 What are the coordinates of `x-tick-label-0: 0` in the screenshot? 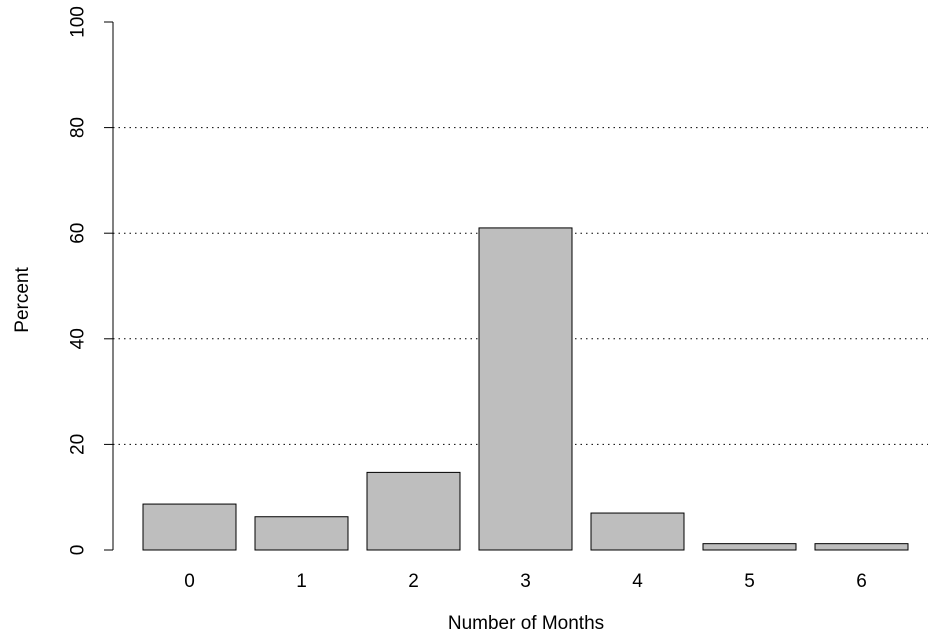 It's located at (189, 581).